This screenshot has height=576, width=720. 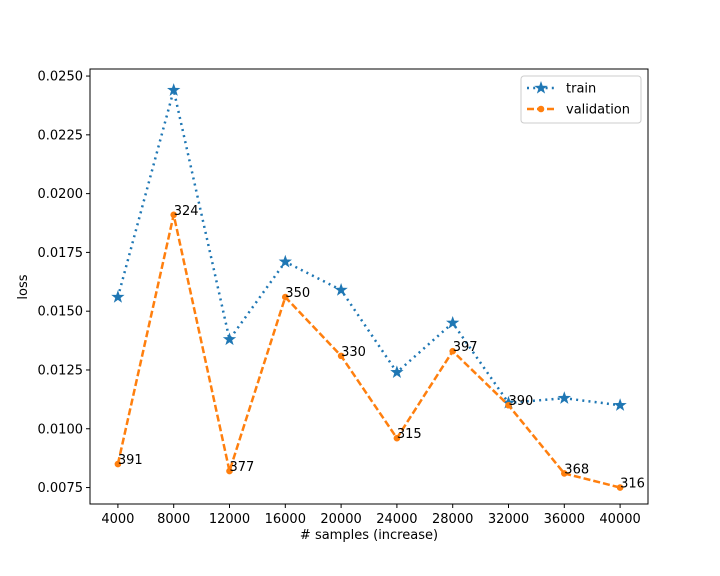 What do you see at coordinates (576, 469) in the screenshot?
I see `data-label-validation: 368` at bounding box center [576, 469].